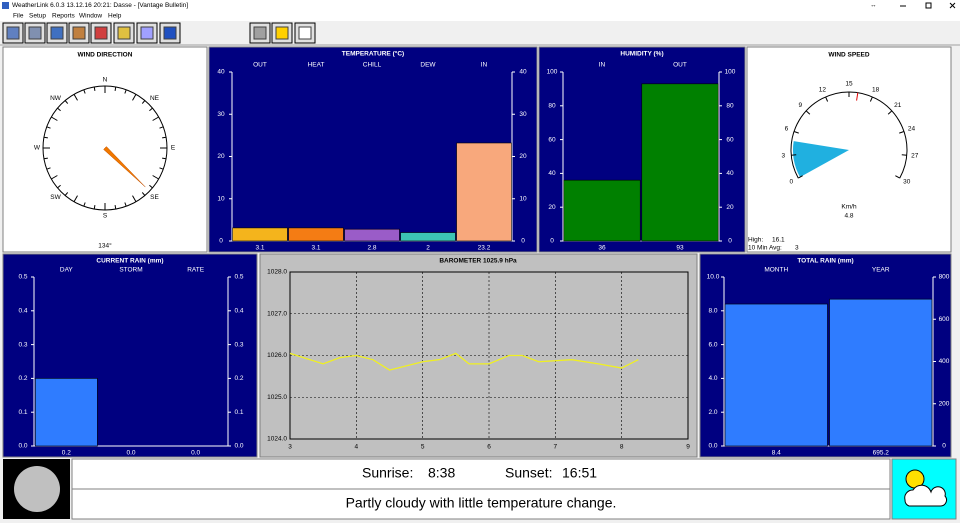 Image resolution: width=960 pixels, height=523 pixels. Describe the element at coordinates (5, 5) in the screenshot. I see `app-icon` at that location.